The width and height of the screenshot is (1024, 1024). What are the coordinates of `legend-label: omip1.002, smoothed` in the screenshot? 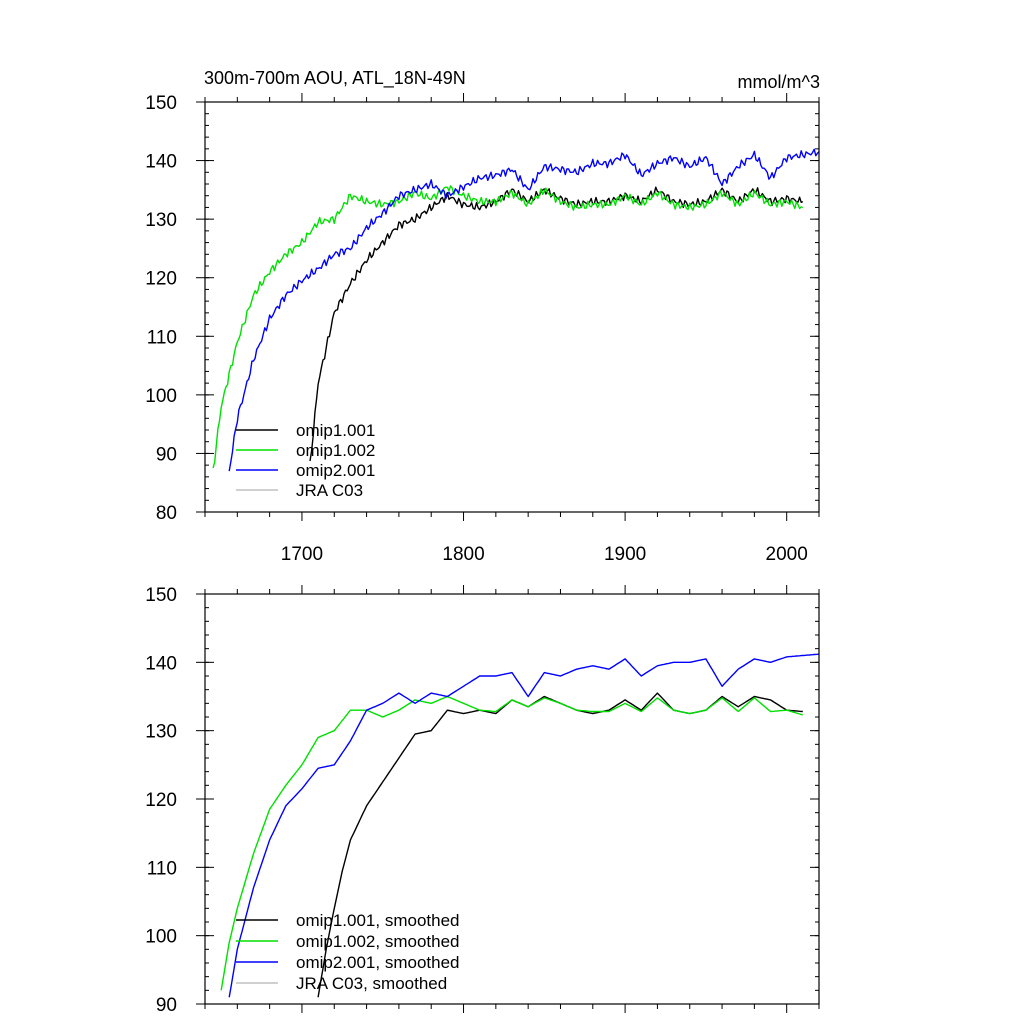 It's located at (378, 941).